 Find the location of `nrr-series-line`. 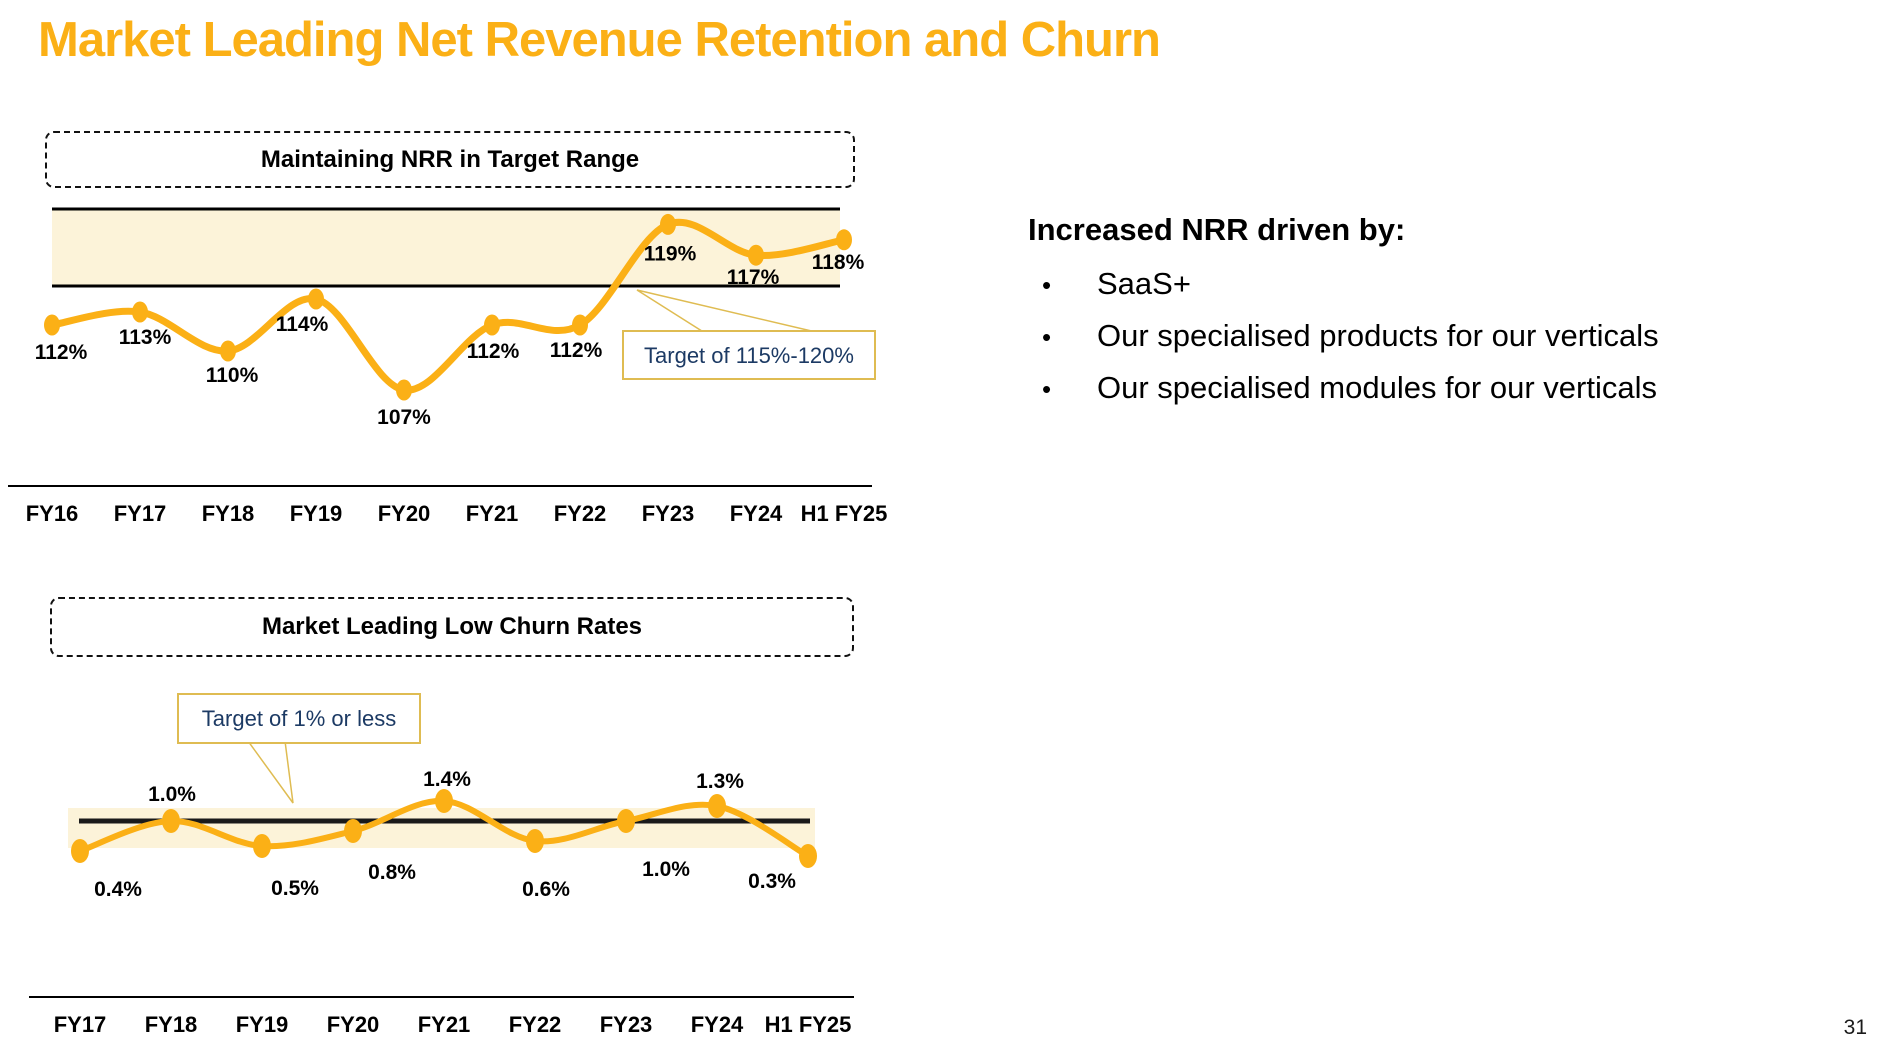

nrr-series-line is located at coordinates (448, 306).